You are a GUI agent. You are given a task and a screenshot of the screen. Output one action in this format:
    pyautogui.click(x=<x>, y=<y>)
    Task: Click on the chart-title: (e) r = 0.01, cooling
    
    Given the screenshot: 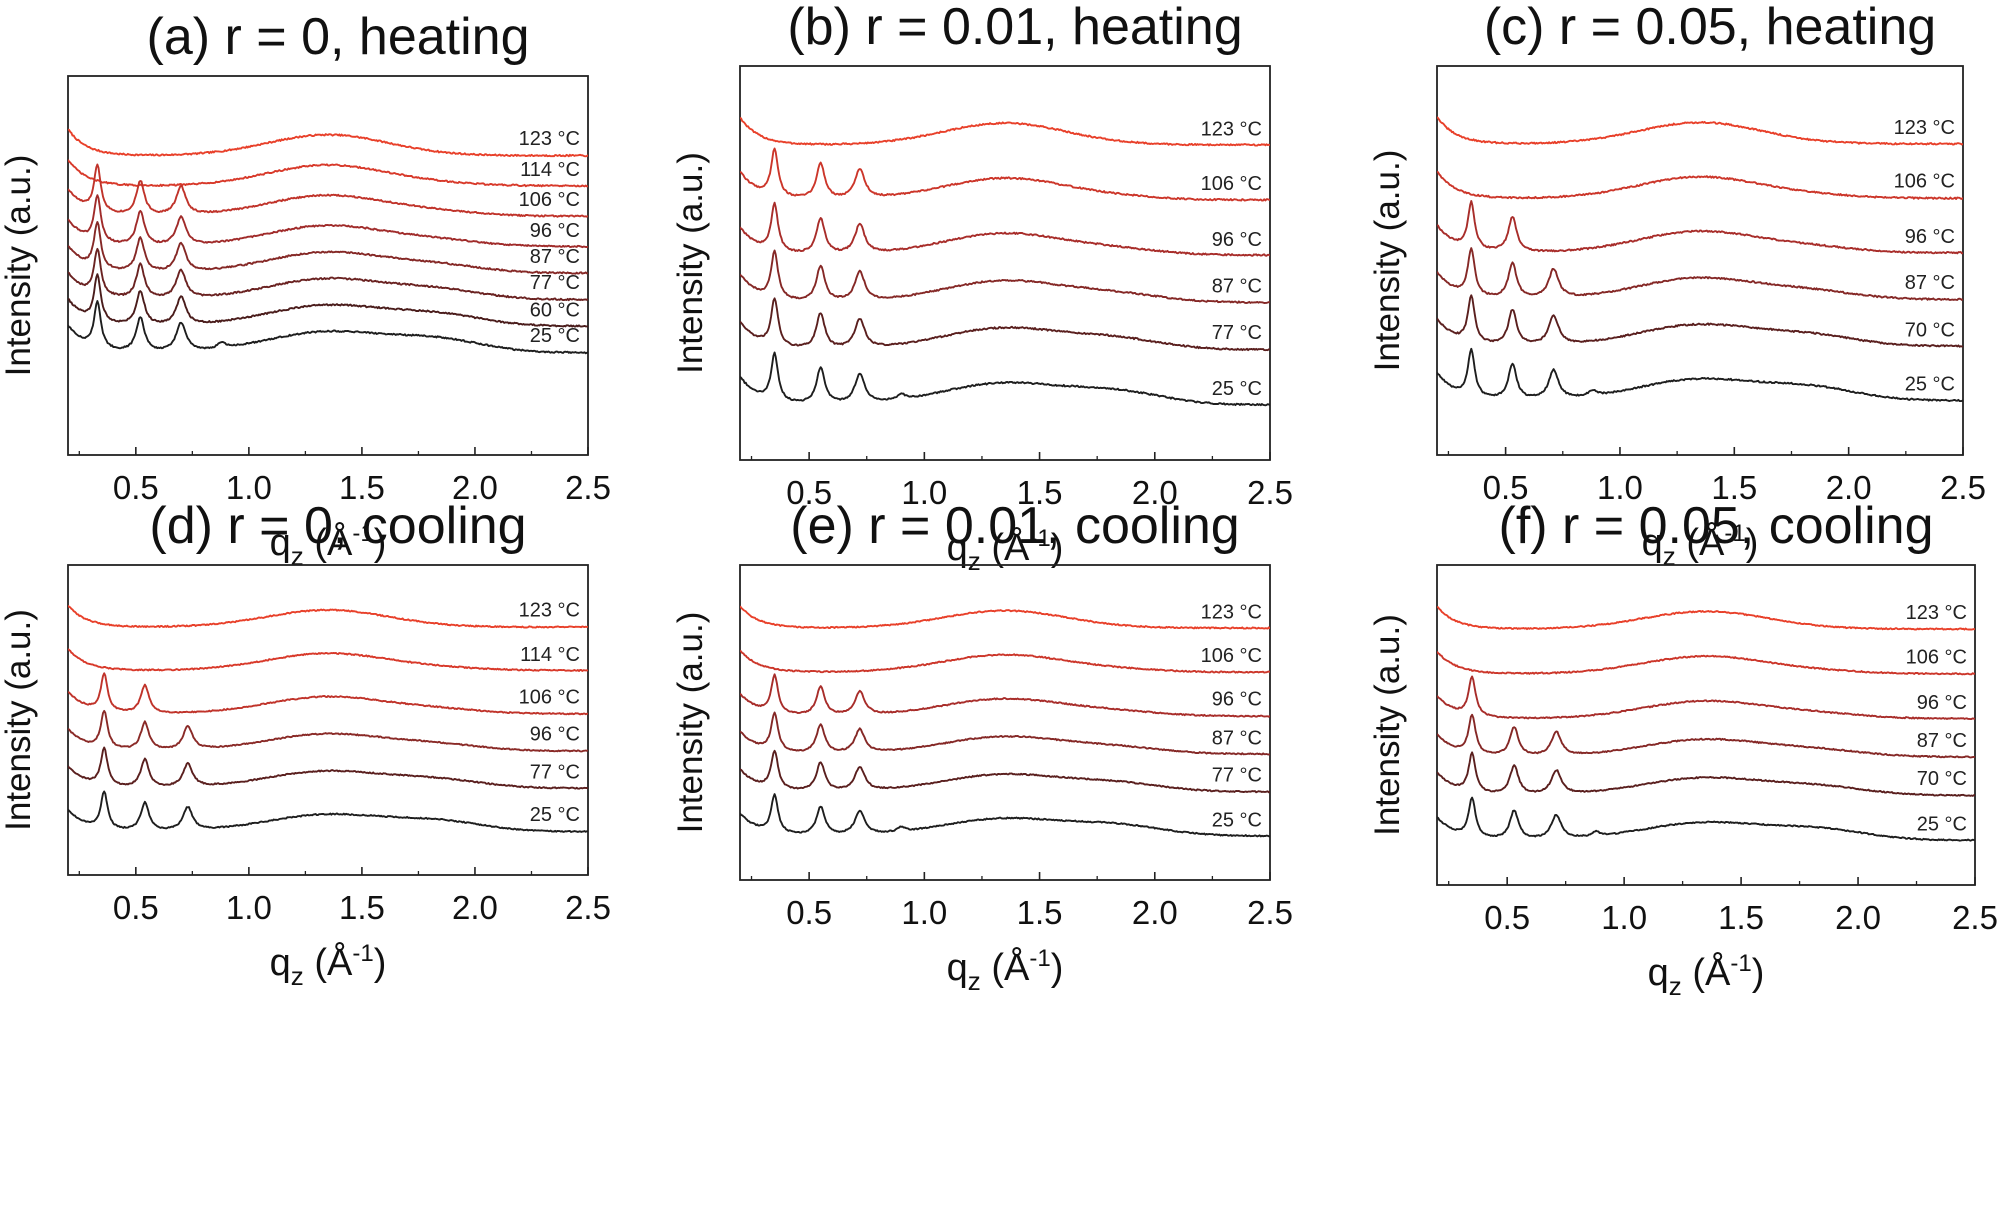 What is the action you would take?
    pyautogui.click(x=1014, y=526)
    